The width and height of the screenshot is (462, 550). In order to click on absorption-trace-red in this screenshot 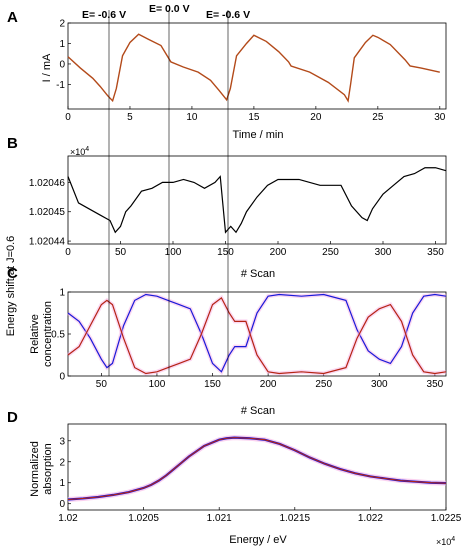, I will do `click(257, 469)`.